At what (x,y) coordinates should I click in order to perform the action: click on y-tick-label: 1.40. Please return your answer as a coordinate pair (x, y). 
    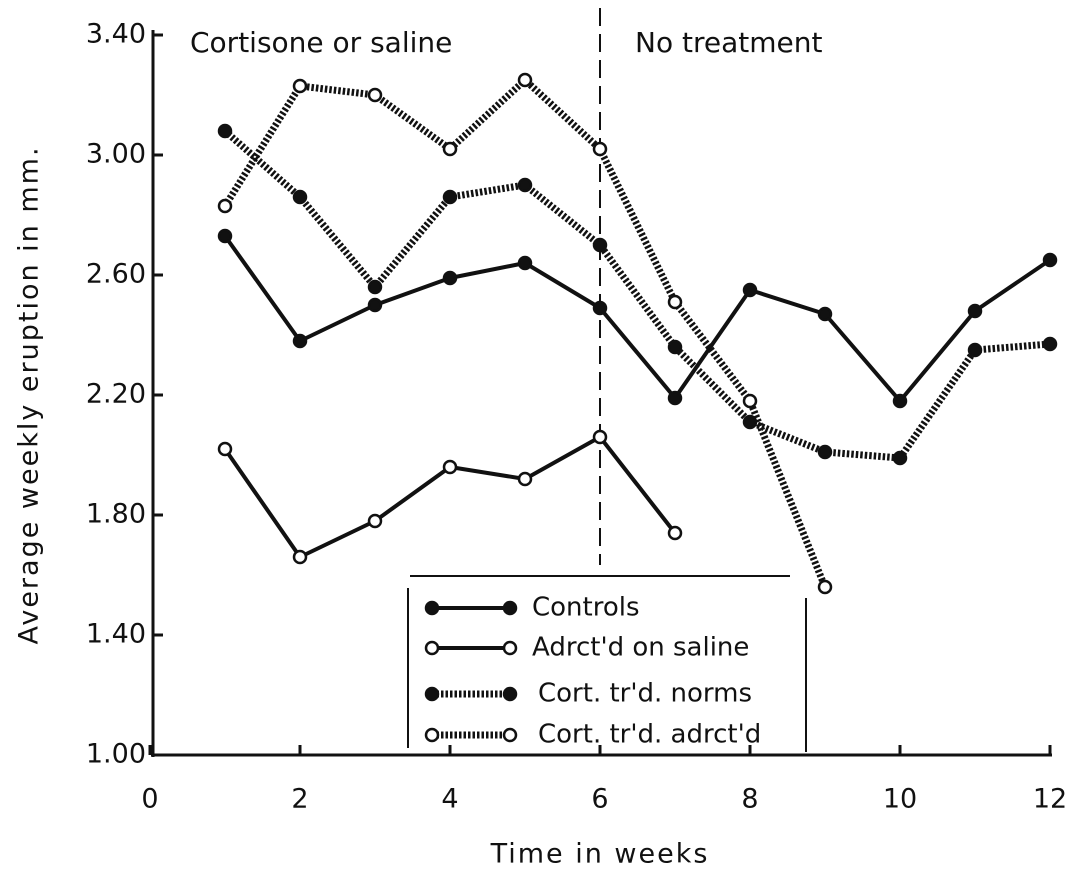
    Looking at the image, I should click on (116, 634).